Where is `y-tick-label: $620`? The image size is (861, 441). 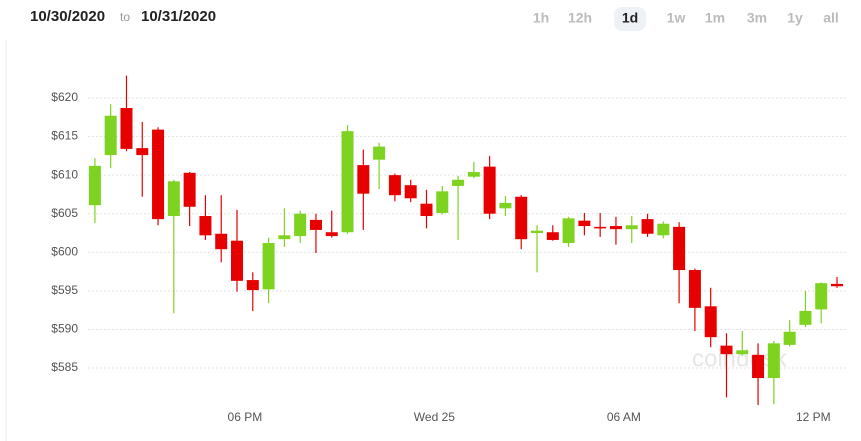
y-tick-label: $620 is located at coordinates (64, 97).